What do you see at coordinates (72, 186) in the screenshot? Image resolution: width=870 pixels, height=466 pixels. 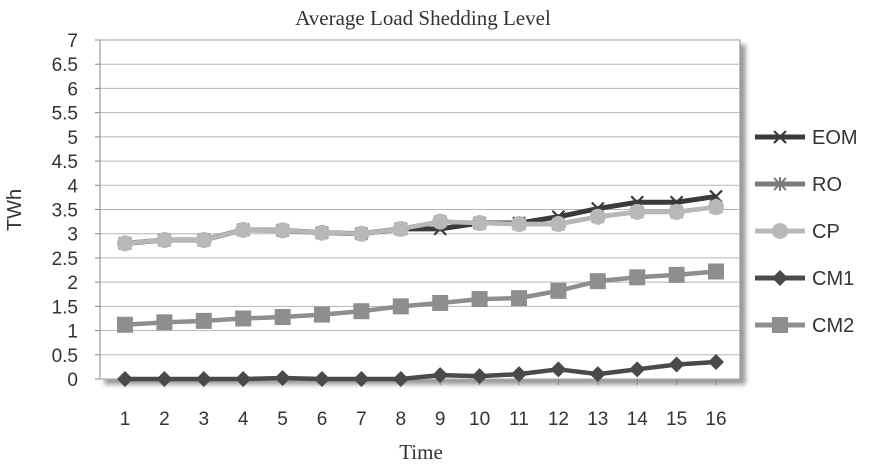 I see `y-tick-label: 4` at bounding box center [72, 186].